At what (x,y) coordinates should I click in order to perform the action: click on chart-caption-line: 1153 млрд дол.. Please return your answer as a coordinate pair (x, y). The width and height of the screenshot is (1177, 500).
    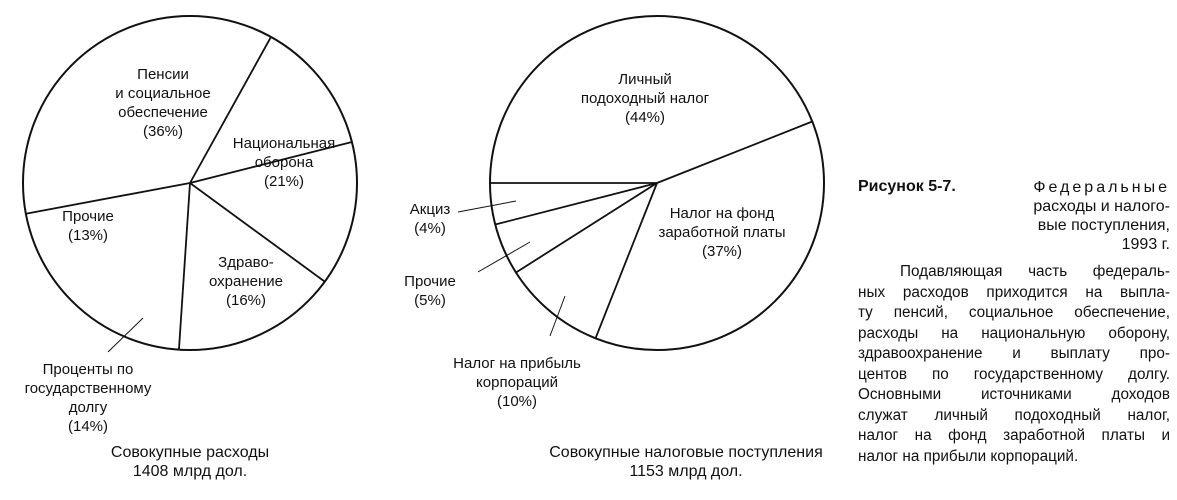
    Looking at the image, I should click on (685, 471).